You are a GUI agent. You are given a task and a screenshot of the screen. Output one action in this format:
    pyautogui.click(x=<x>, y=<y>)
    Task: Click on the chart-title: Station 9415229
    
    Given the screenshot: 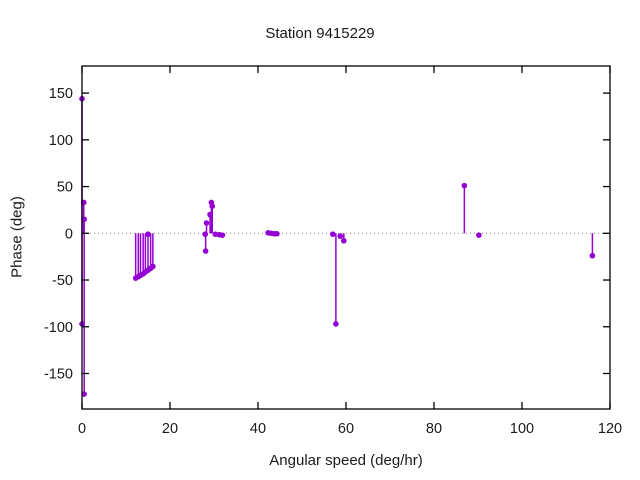 What is the action you would take?
    pyautogui.click(x=320, y=33)
    